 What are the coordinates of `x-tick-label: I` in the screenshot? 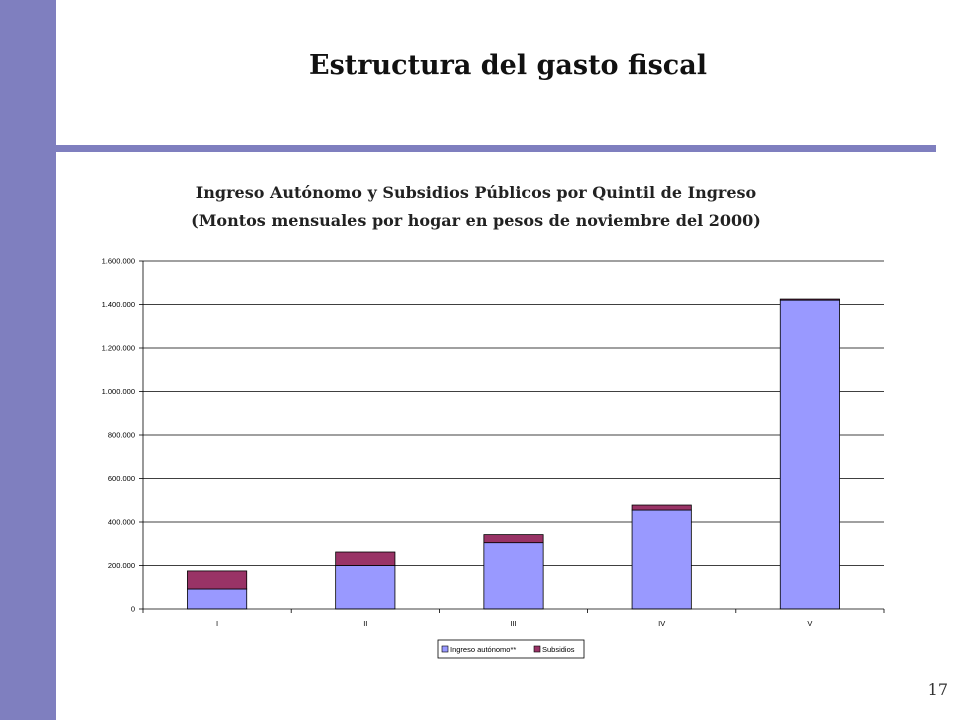 It's located at (217, 623).